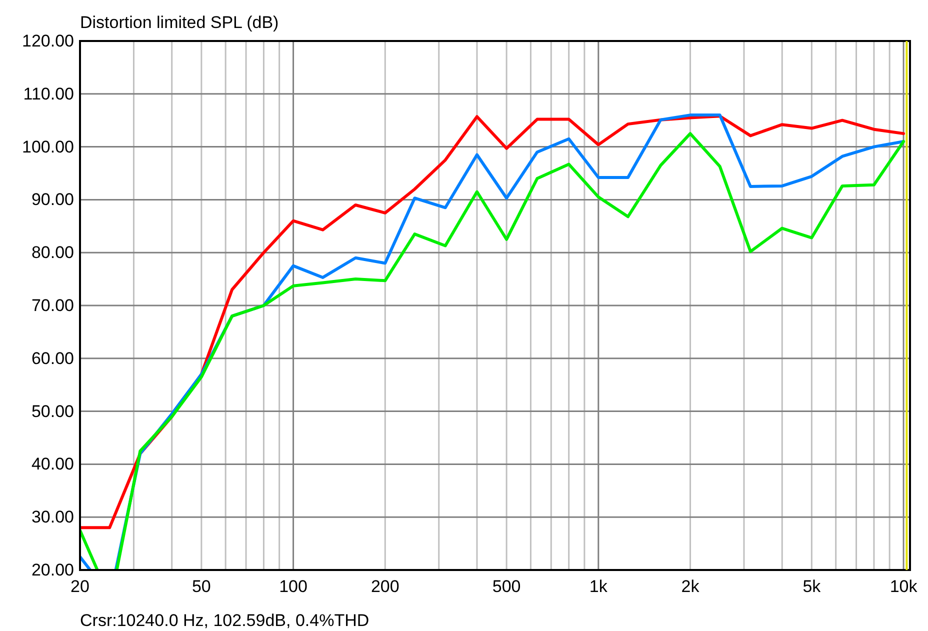 This screenshot has height=631, width=928. I want to click on x-tick-label: 10k, so click(904, 586).